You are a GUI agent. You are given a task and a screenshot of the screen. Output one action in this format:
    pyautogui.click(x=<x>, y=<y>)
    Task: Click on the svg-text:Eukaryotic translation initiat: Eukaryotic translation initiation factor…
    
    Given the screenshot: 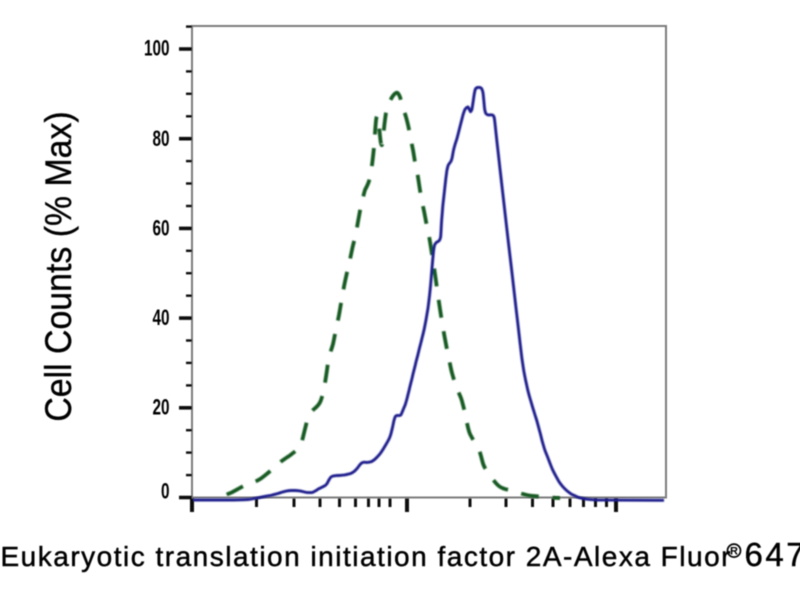 What is the action you would take?
    pyautogui.click(x=366, y=556)
    